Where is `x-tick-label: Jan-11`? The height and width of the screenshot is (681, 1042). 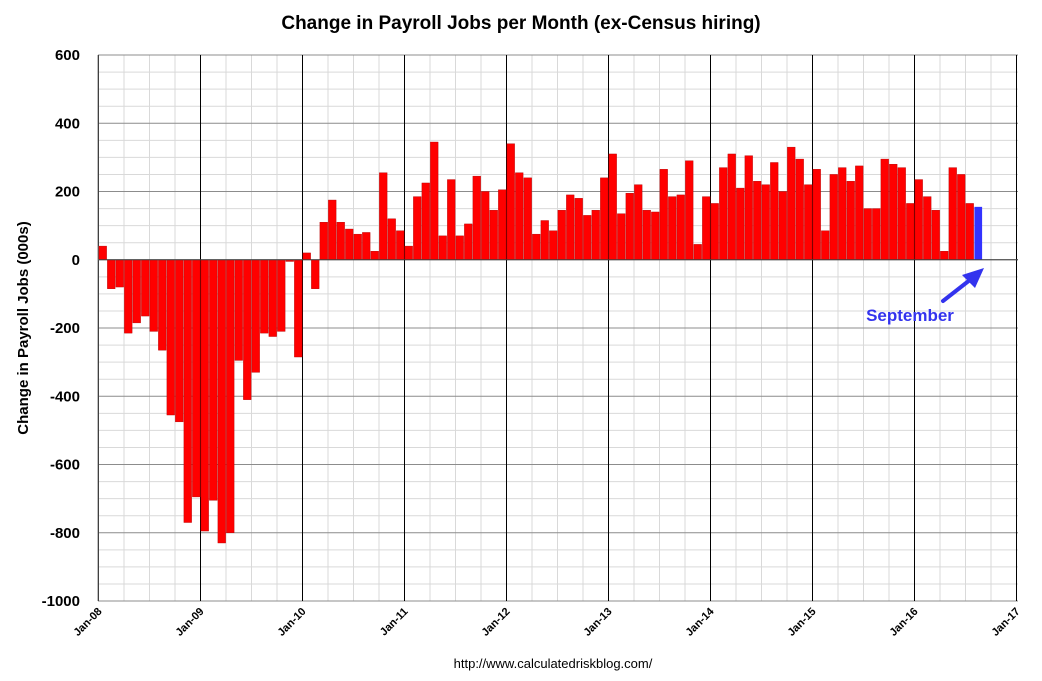
x-tick-label: Jan-11 is located at coordinates (394, 622).